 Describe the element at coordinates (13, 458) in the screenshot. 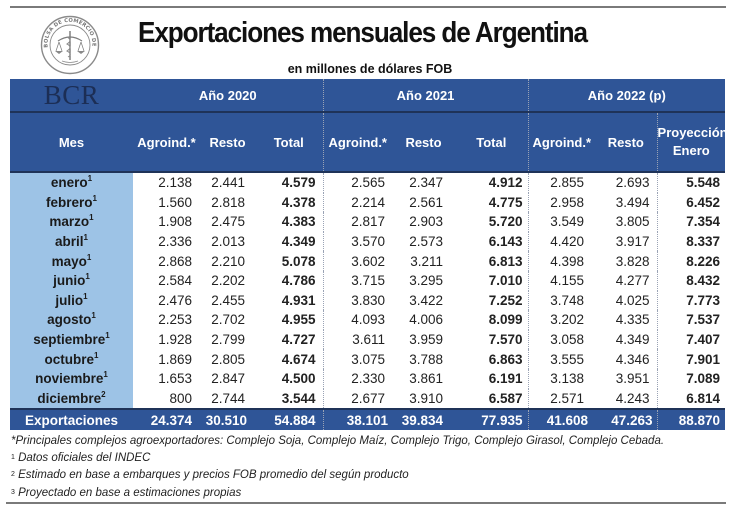

I see `footnote-1-mark: 1` at that location.